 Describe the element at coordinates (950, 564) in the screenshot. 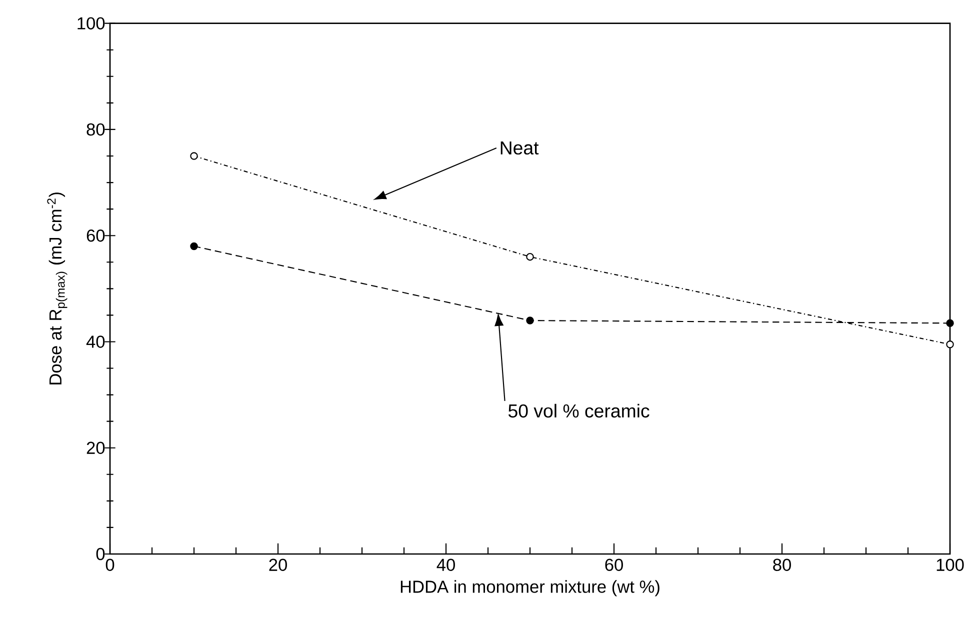

I see `x-tick-label: 100` at that location.